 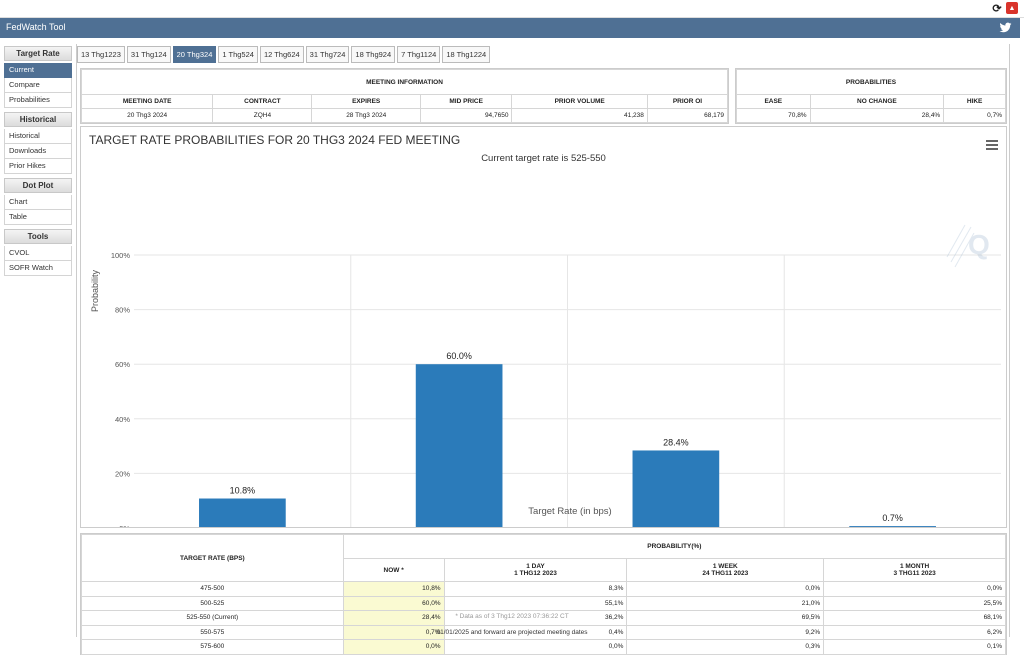 What do you see at coordinates (36, 27) in the screenshot?
I see `app-title: FedWatch Tool` at bounding box center [36, 27].